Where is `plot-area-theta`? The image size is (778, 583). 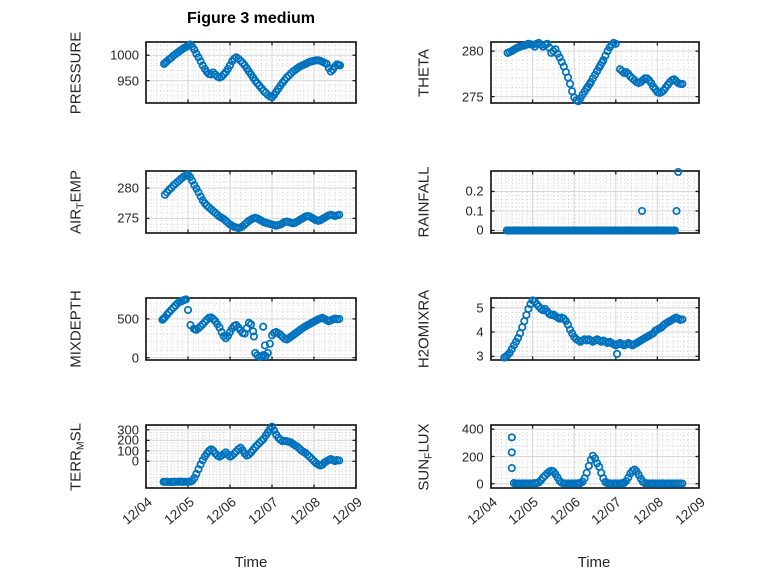 plot-area-theta is located at coordinates (594, 72).